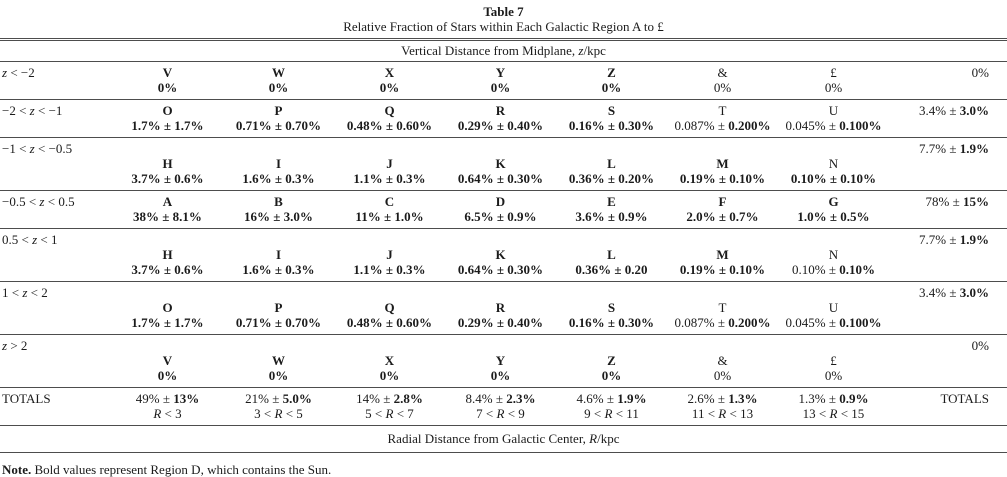 Image resolution: width=1007 pixels, height=477 pixels. Describe the element at coordinates (17, 345) in the screenshot. I see `range-post: > 2` at that location.